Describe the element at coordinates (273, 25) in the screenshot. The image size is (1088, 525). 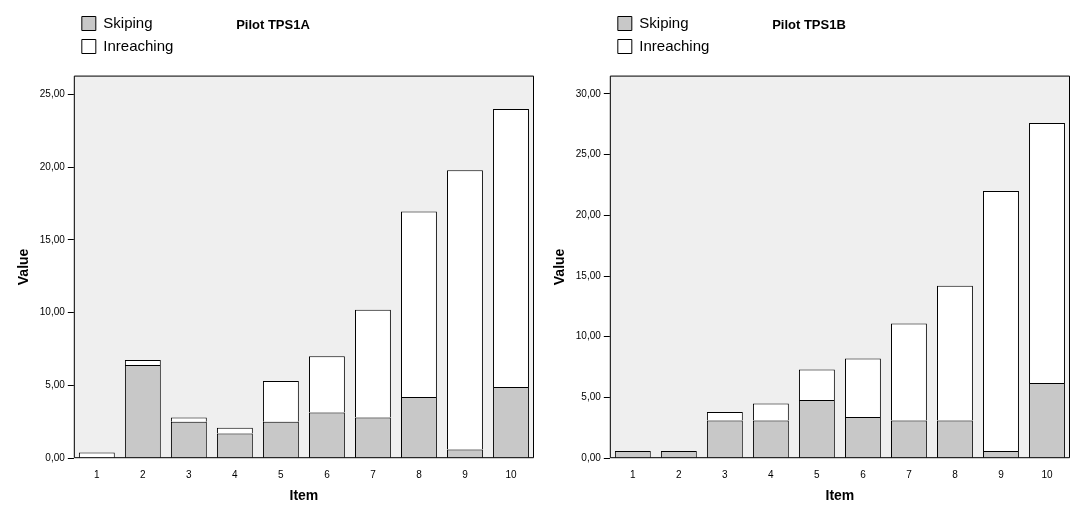
I see `chart-title: Pilot TPS1A` at that location.